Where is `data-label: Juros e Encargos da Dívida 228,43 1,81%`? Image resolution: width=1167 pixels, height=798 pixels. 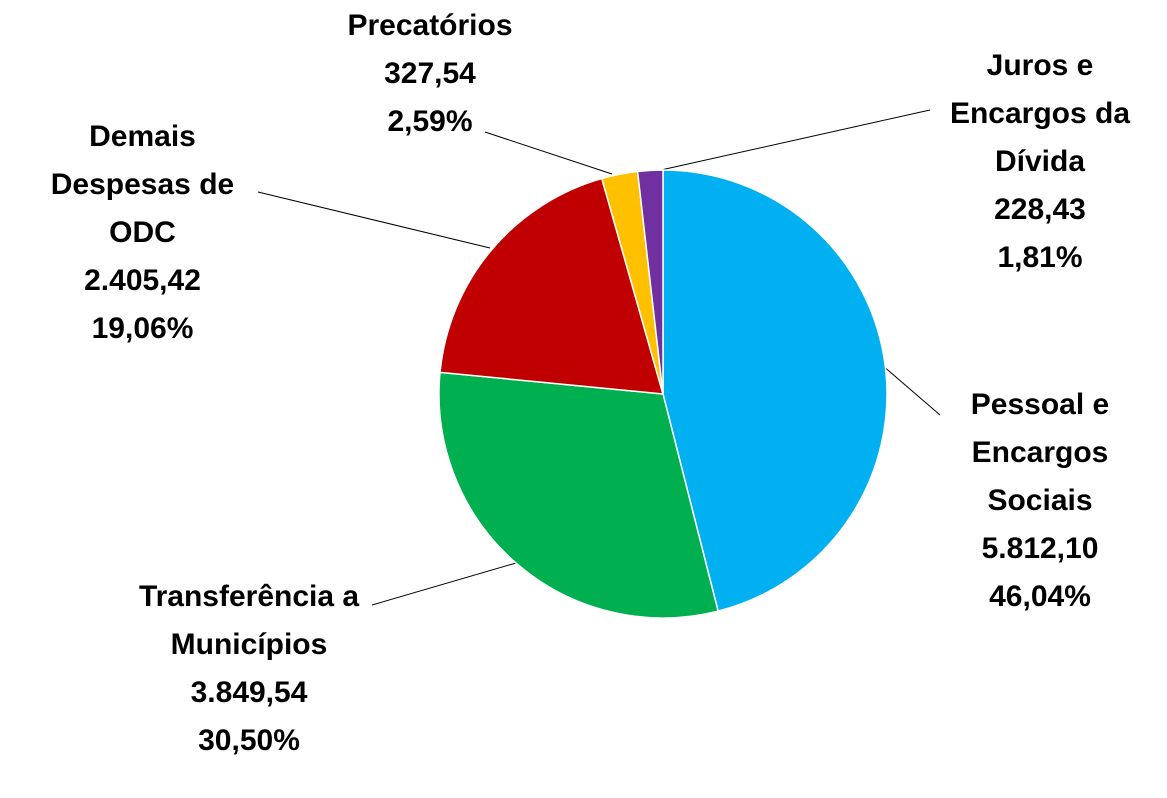 data-label: Juros e Encargos da Dívida 228,43 1,81% is located at coordinates (1040, 162).